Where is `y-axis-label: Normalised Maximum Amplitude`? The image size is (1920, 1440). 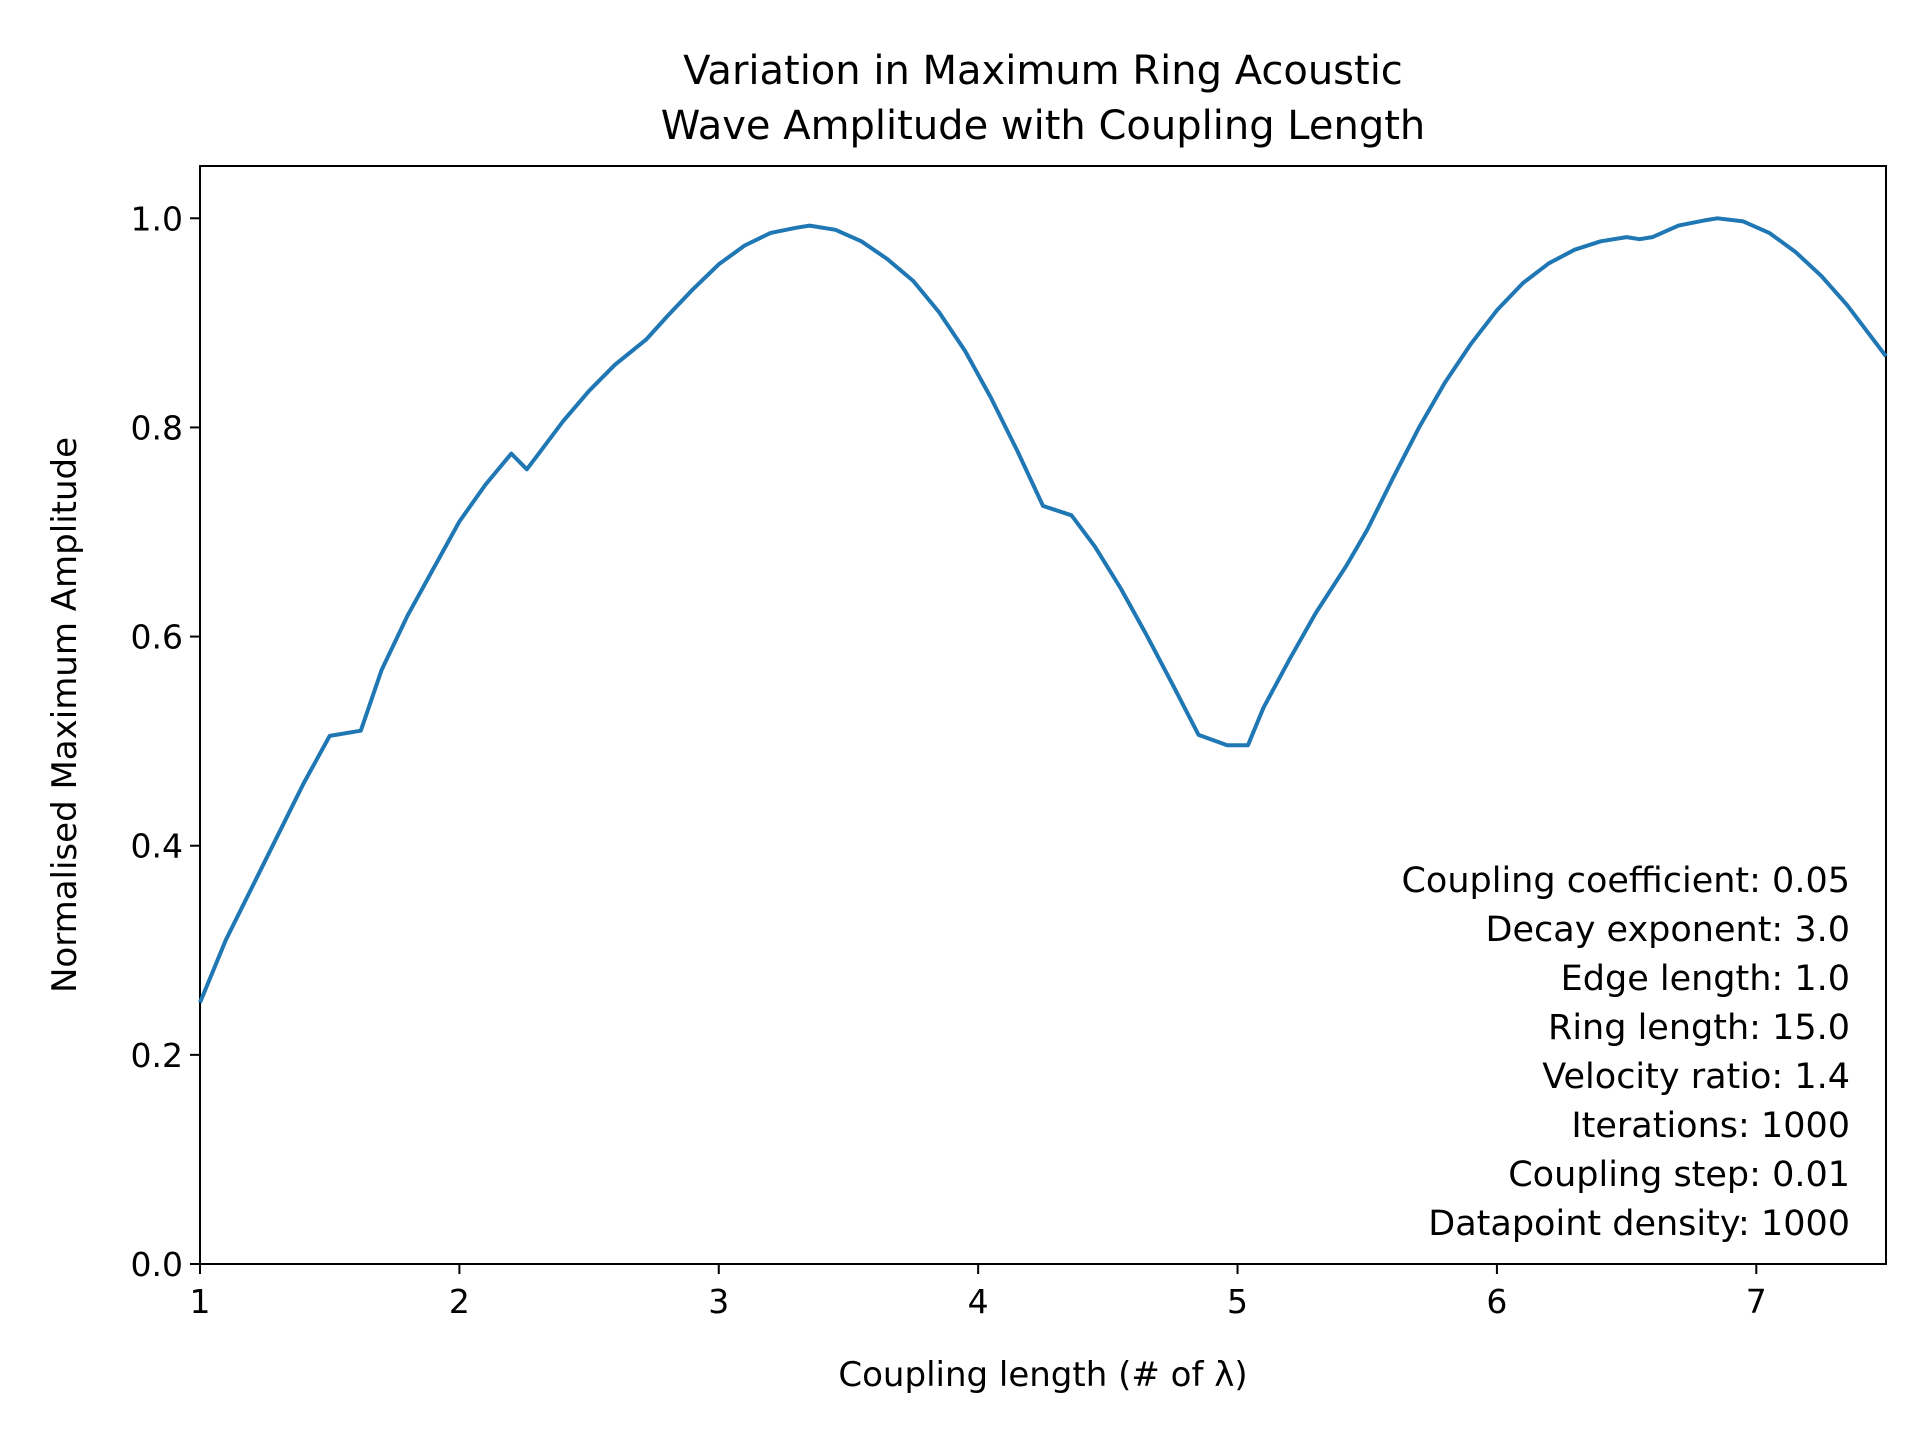 y-axis-label: Normalised Maximum Amplitude is located at coordinates (65, 715).